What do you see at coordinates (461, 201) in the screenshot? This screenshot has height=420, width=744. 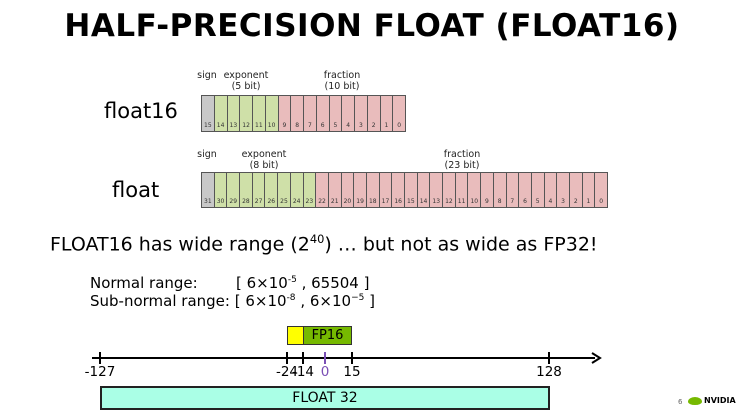 I see `bit-index: 11` at bounding box center [461, 201].